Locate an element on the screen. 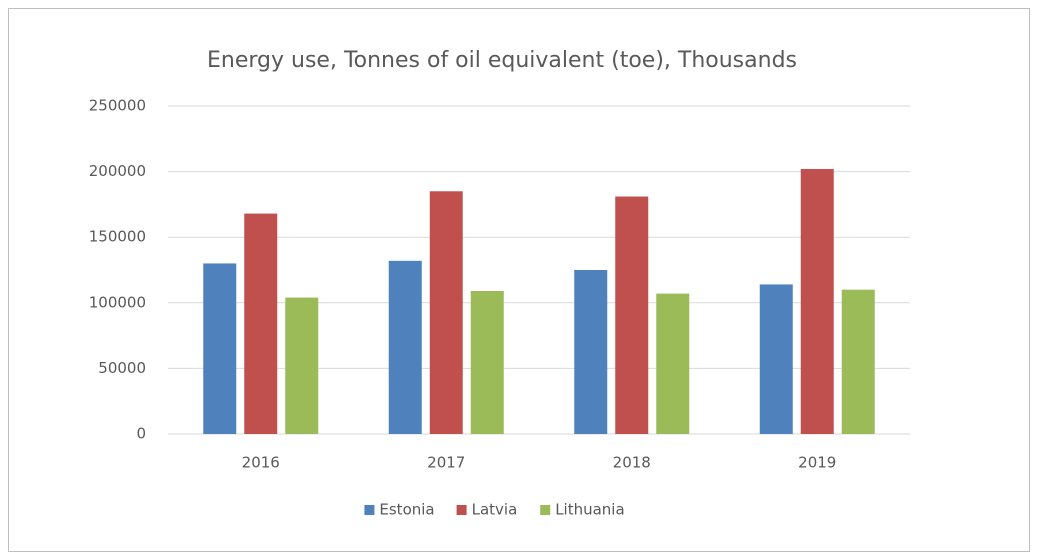 The width and height of the screenshot is (1037, 560). y-tick-label: 0 is located at coordinates (141, 434).